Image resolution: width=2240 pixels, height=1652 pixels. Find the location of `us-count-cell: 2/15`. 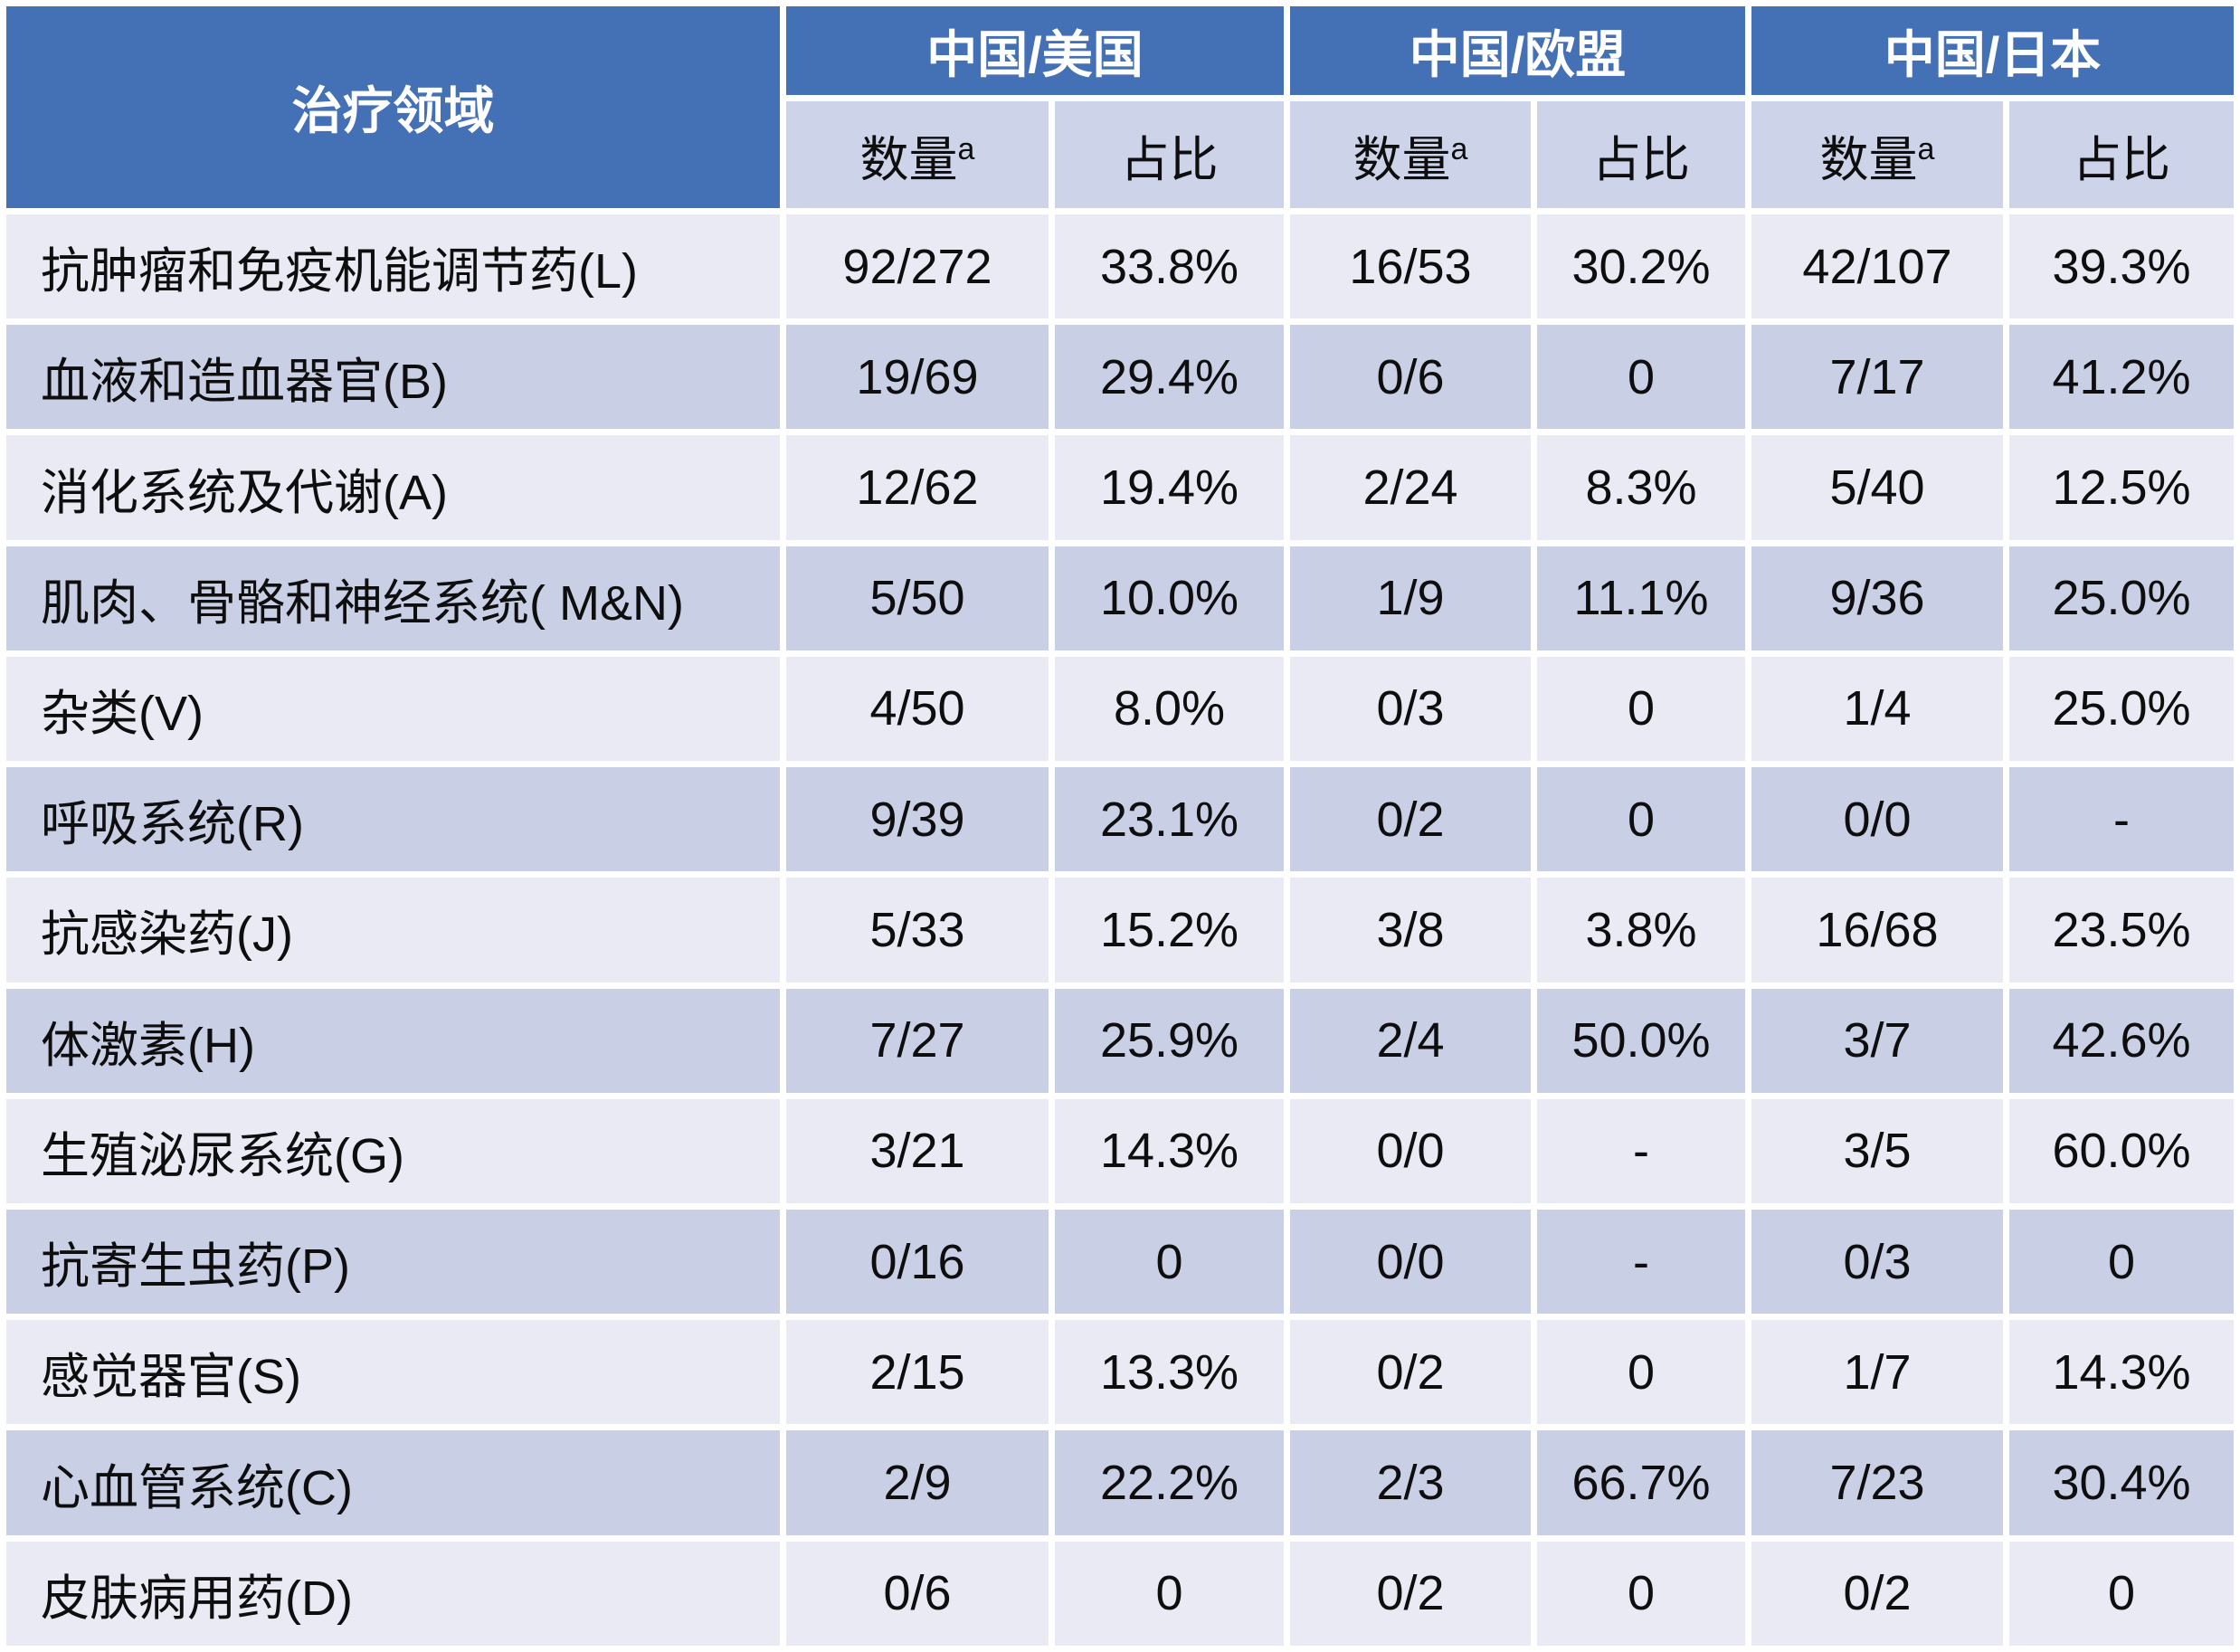

us-count-cell: 2/15 is located at coordinates (918, 1373).